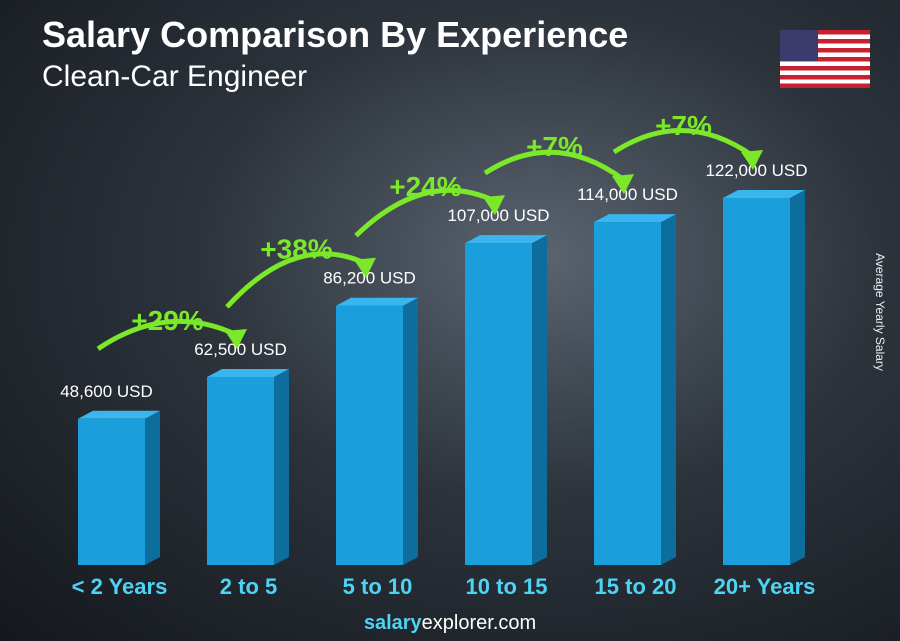  I want to click on category-label: 15 to 20, so click(636, 586).